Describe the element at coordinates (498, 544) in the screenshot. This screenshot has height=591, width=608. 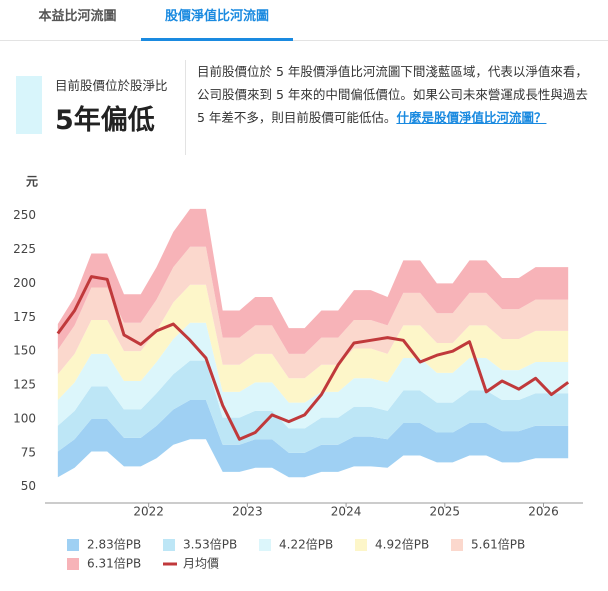
I see `legend-label: 5.61倍PB` at that location.